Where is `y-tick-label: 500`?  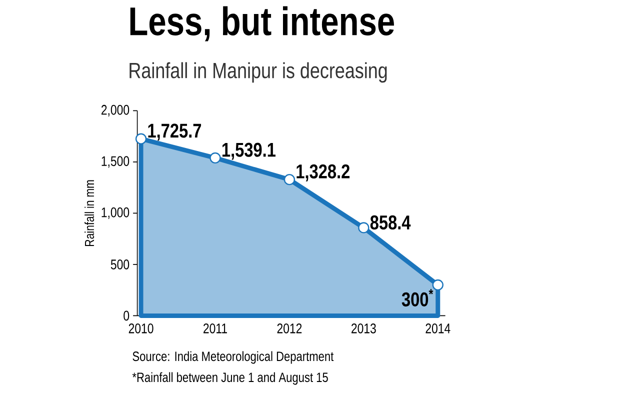 y-tick-label: 500 is located at coordinates (120, 265).